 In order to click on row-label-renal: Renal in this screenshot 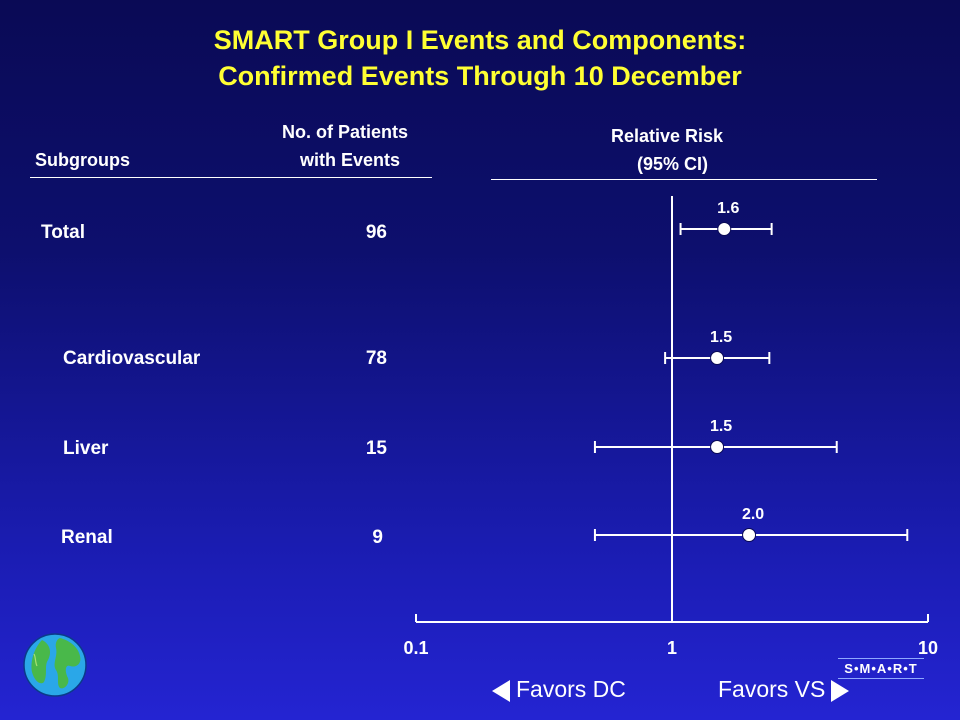, I will do `click(87, 537)`.